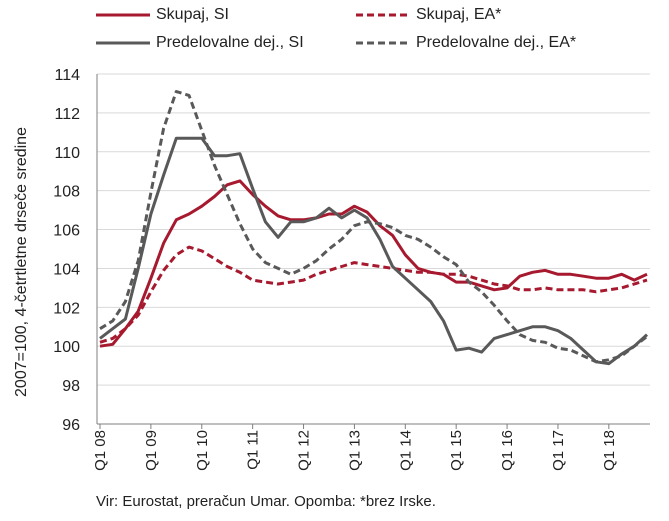 This screenshot has height=521, width=669. What do you see at coordinates (66, 192) in the screenshot?
I see `y-tick-label: 108` at bounding box center [66, 192].